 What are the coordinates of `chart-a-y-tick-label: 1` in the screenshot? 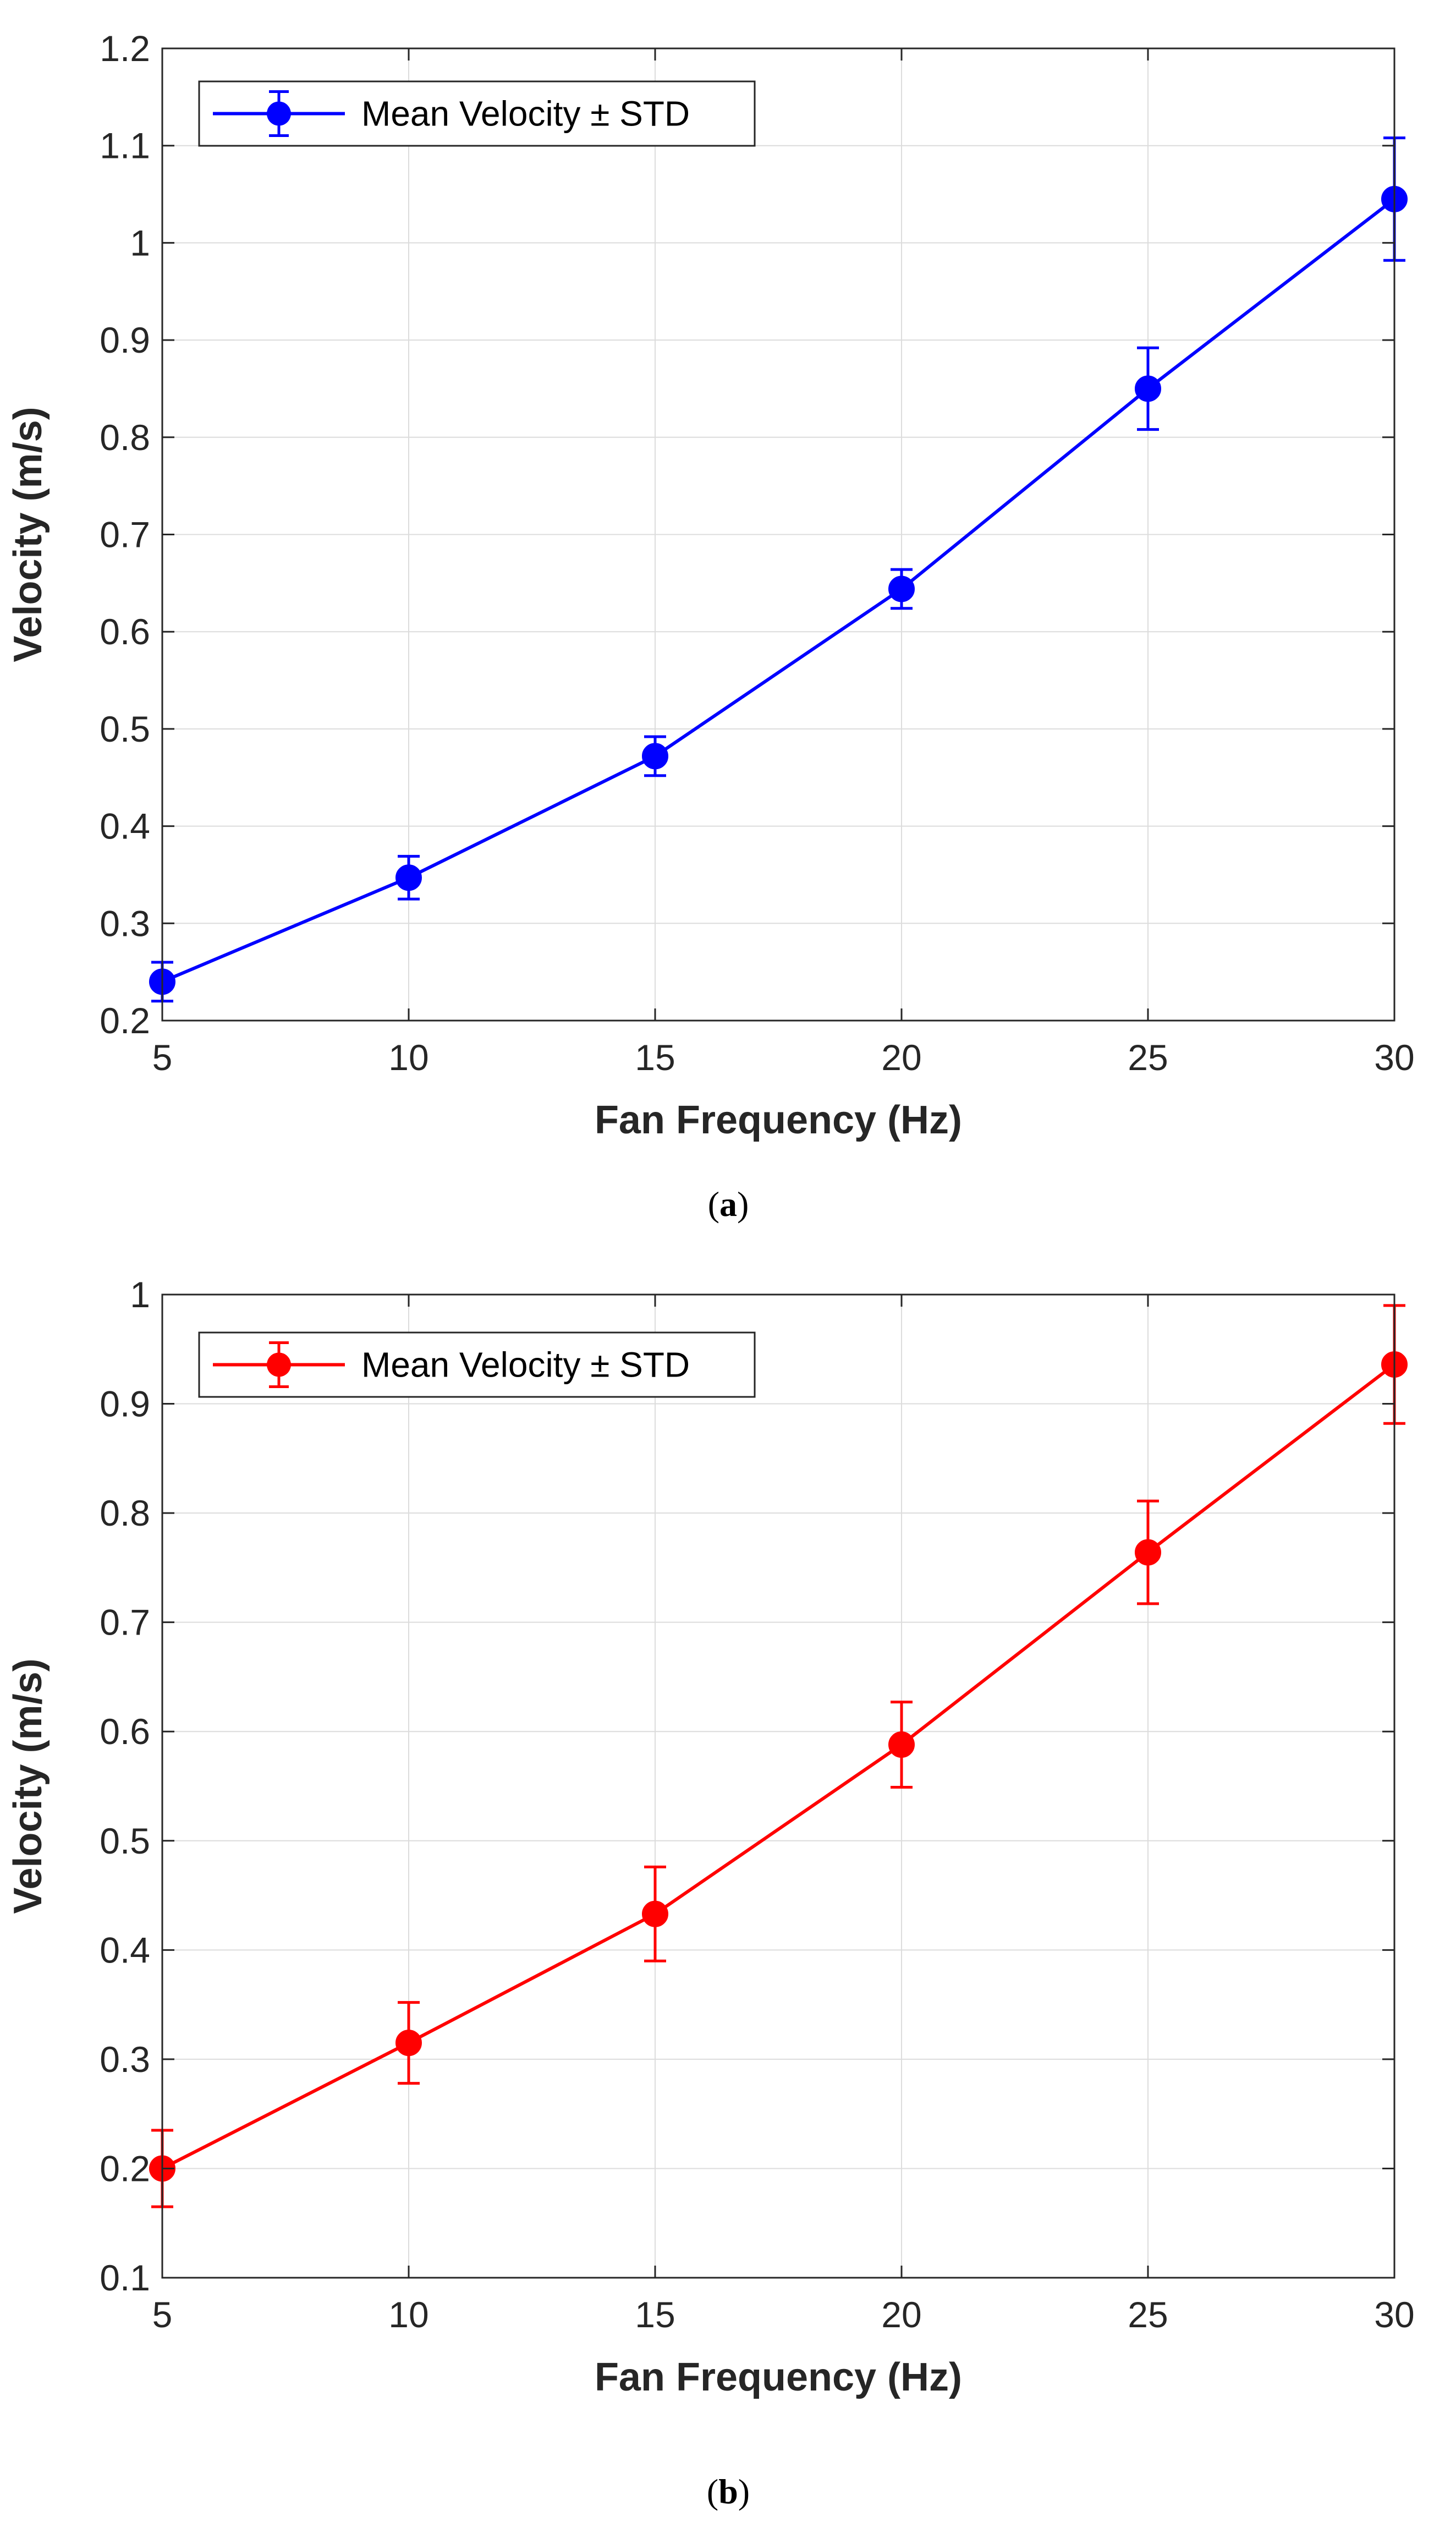 It's located at (140, 242).